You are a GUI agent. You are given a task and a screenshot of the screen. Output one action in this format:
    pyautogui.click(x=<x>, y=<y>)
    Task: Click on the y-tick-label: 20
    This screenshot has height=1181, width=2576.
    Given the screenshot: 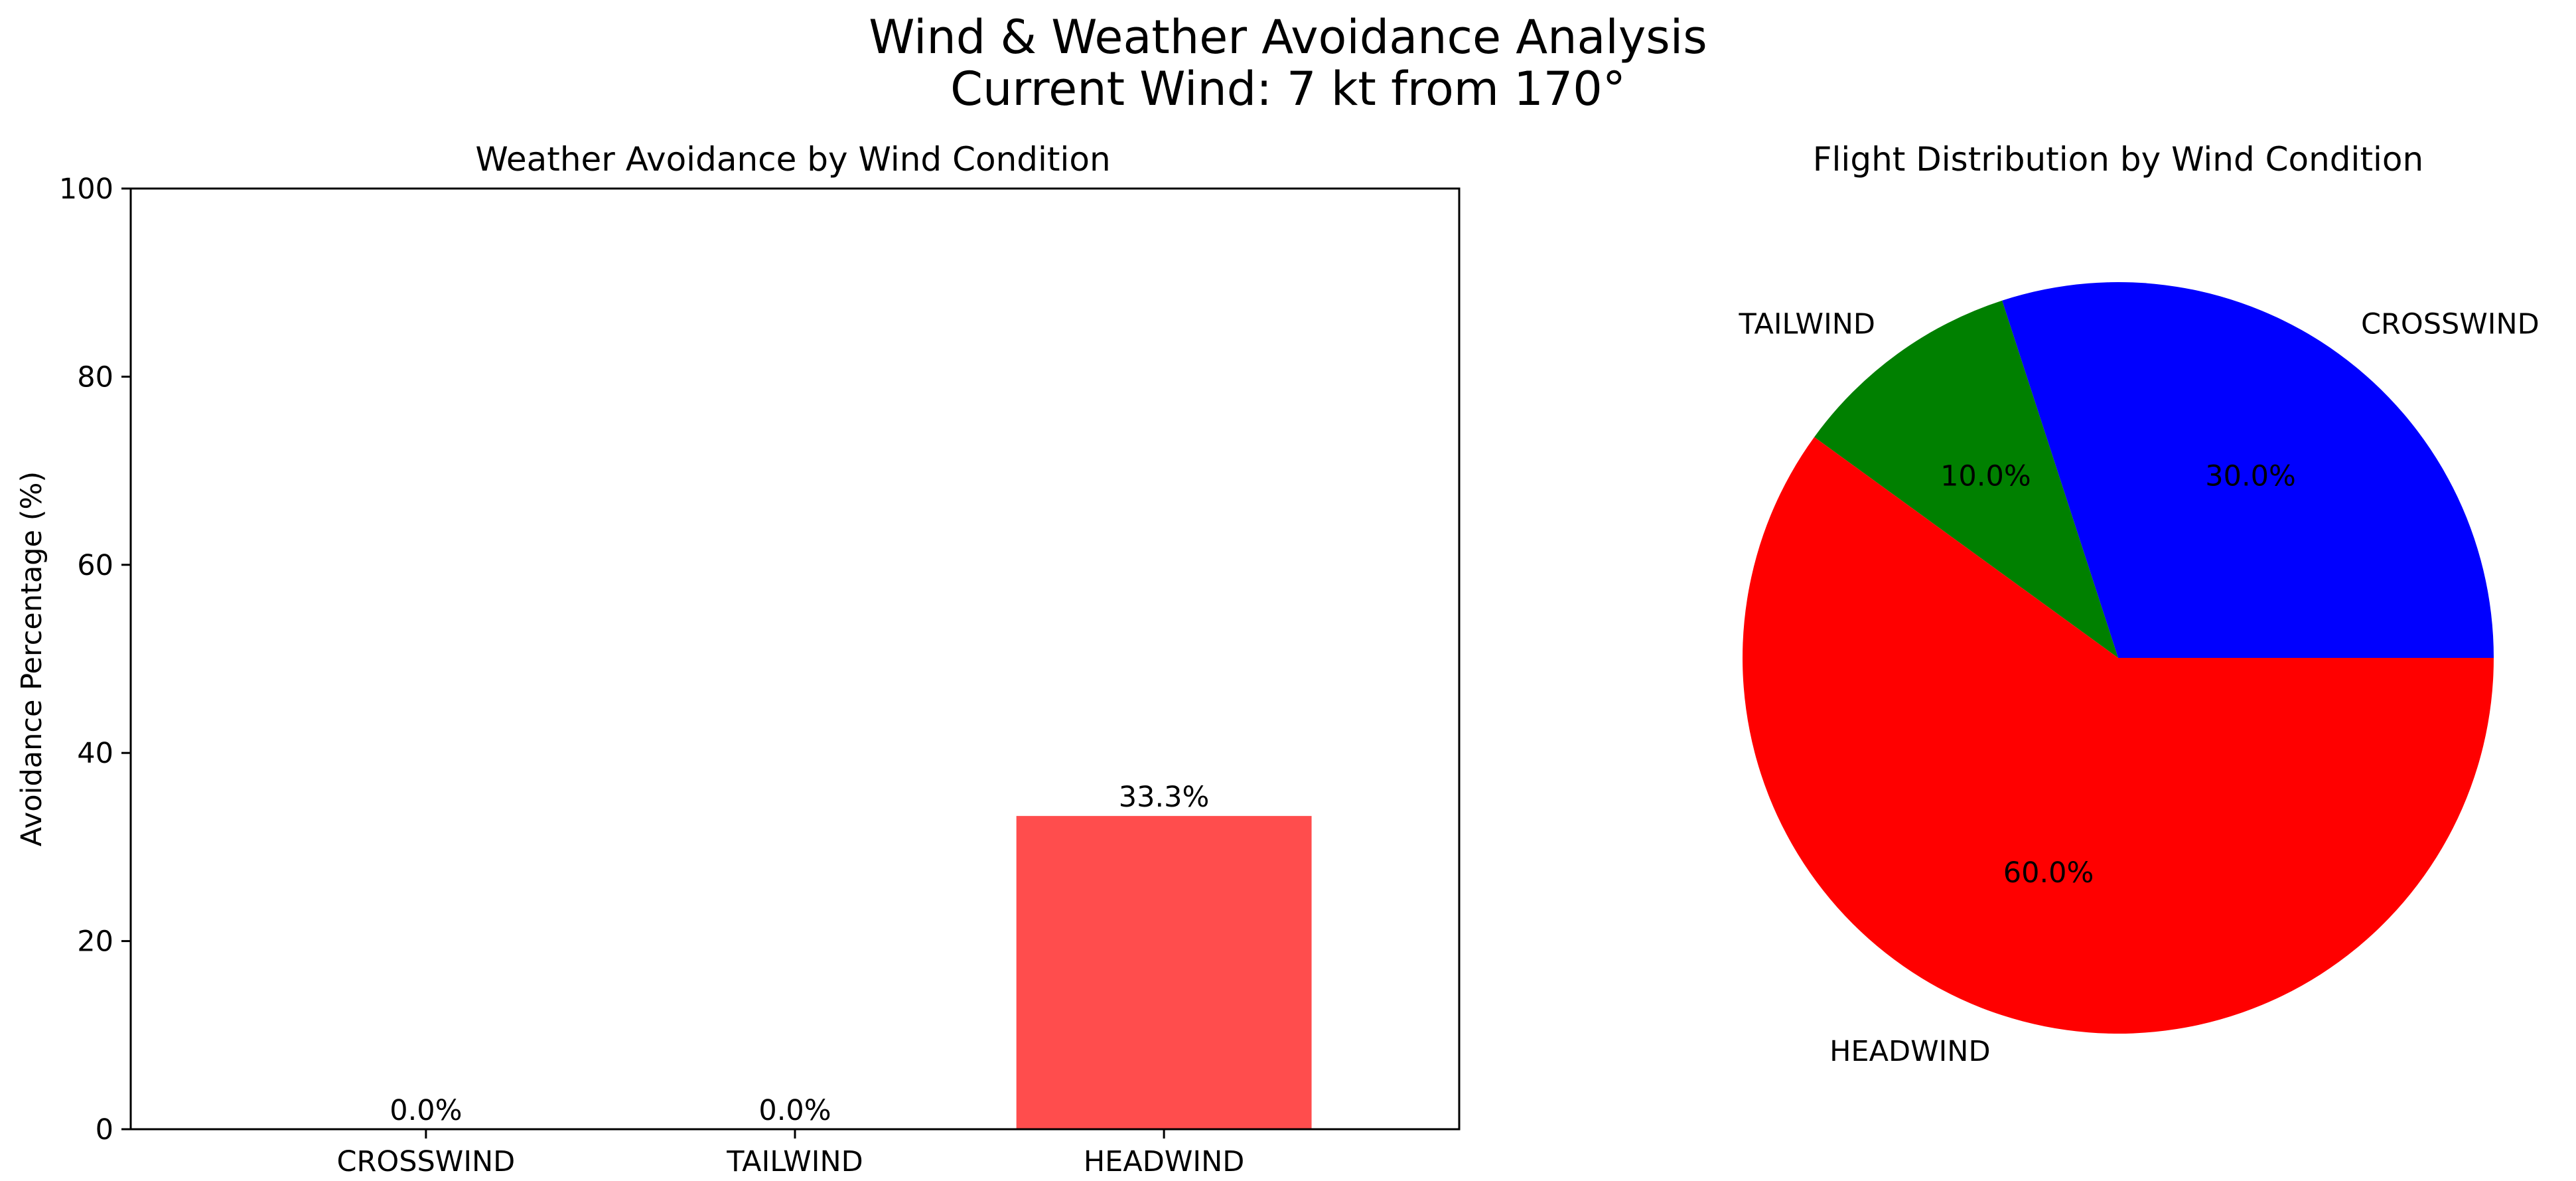 What is the action you would take?
    pyautogui.click(x=95, y=942)
    